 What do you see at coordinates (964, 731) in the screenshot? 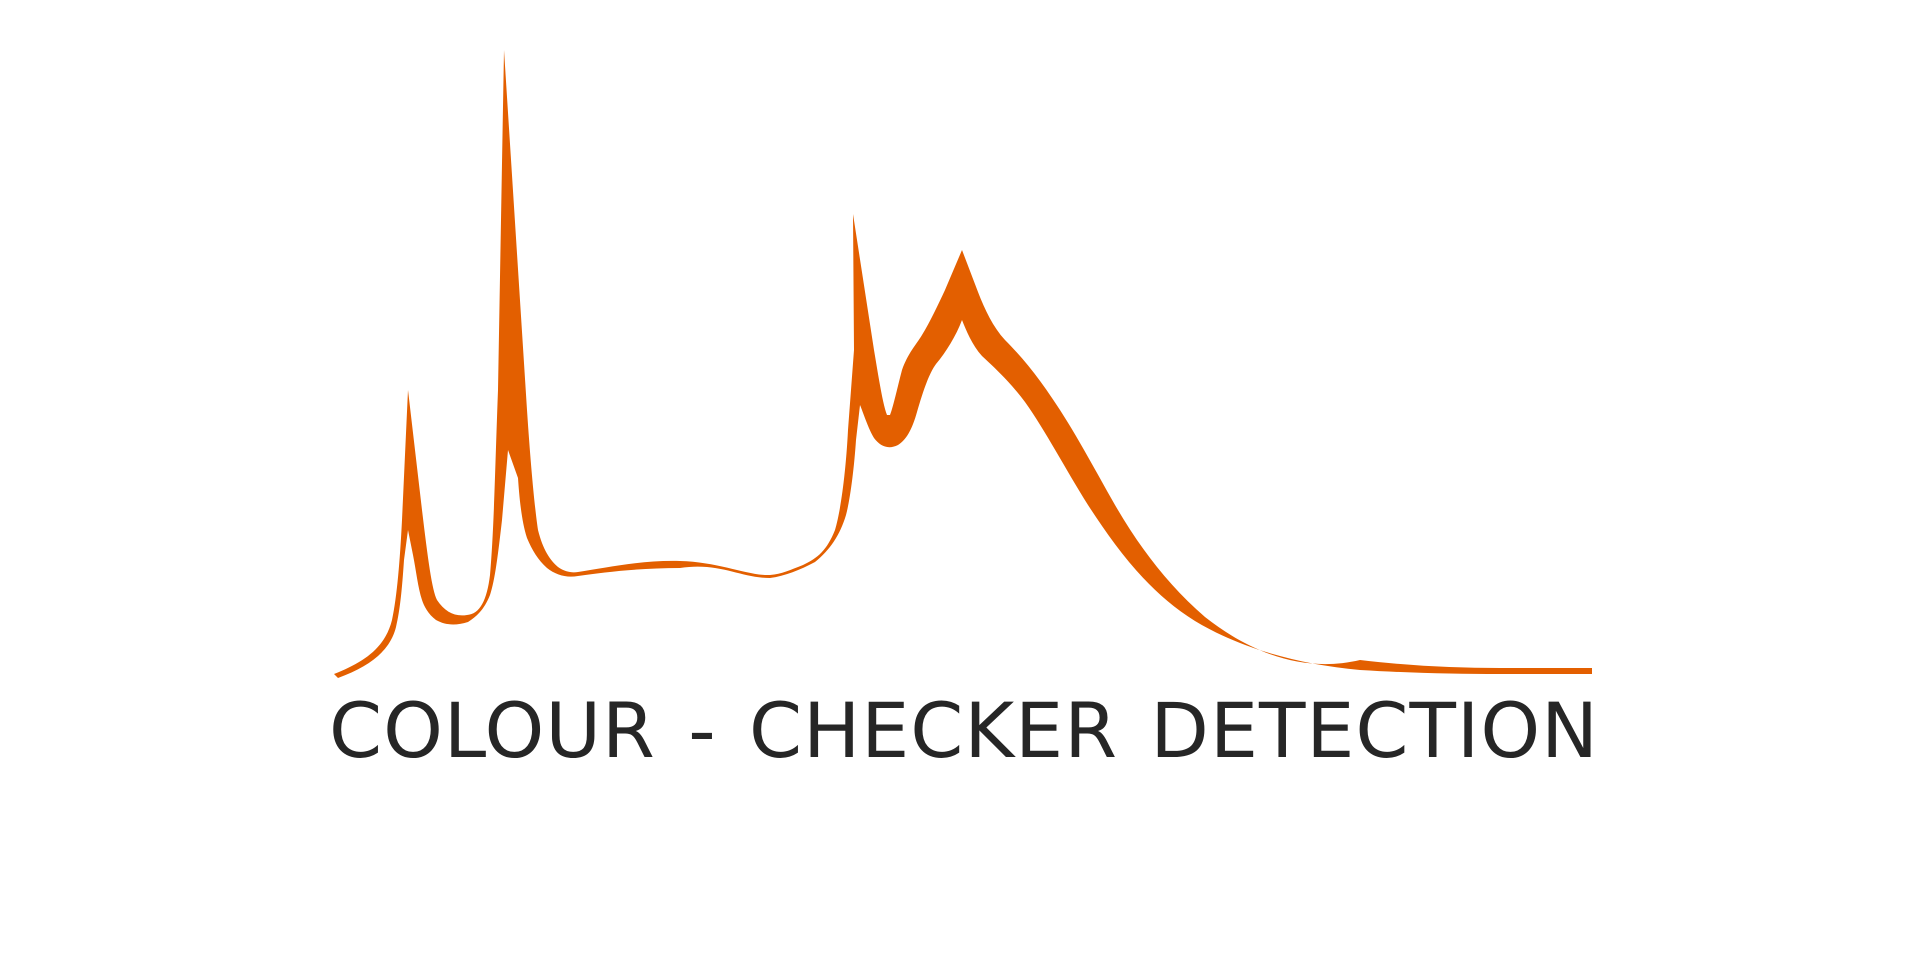
I see `logo-wordmark: COLOUR - CHECKER DETECTION` at bounding box center [964, 731].